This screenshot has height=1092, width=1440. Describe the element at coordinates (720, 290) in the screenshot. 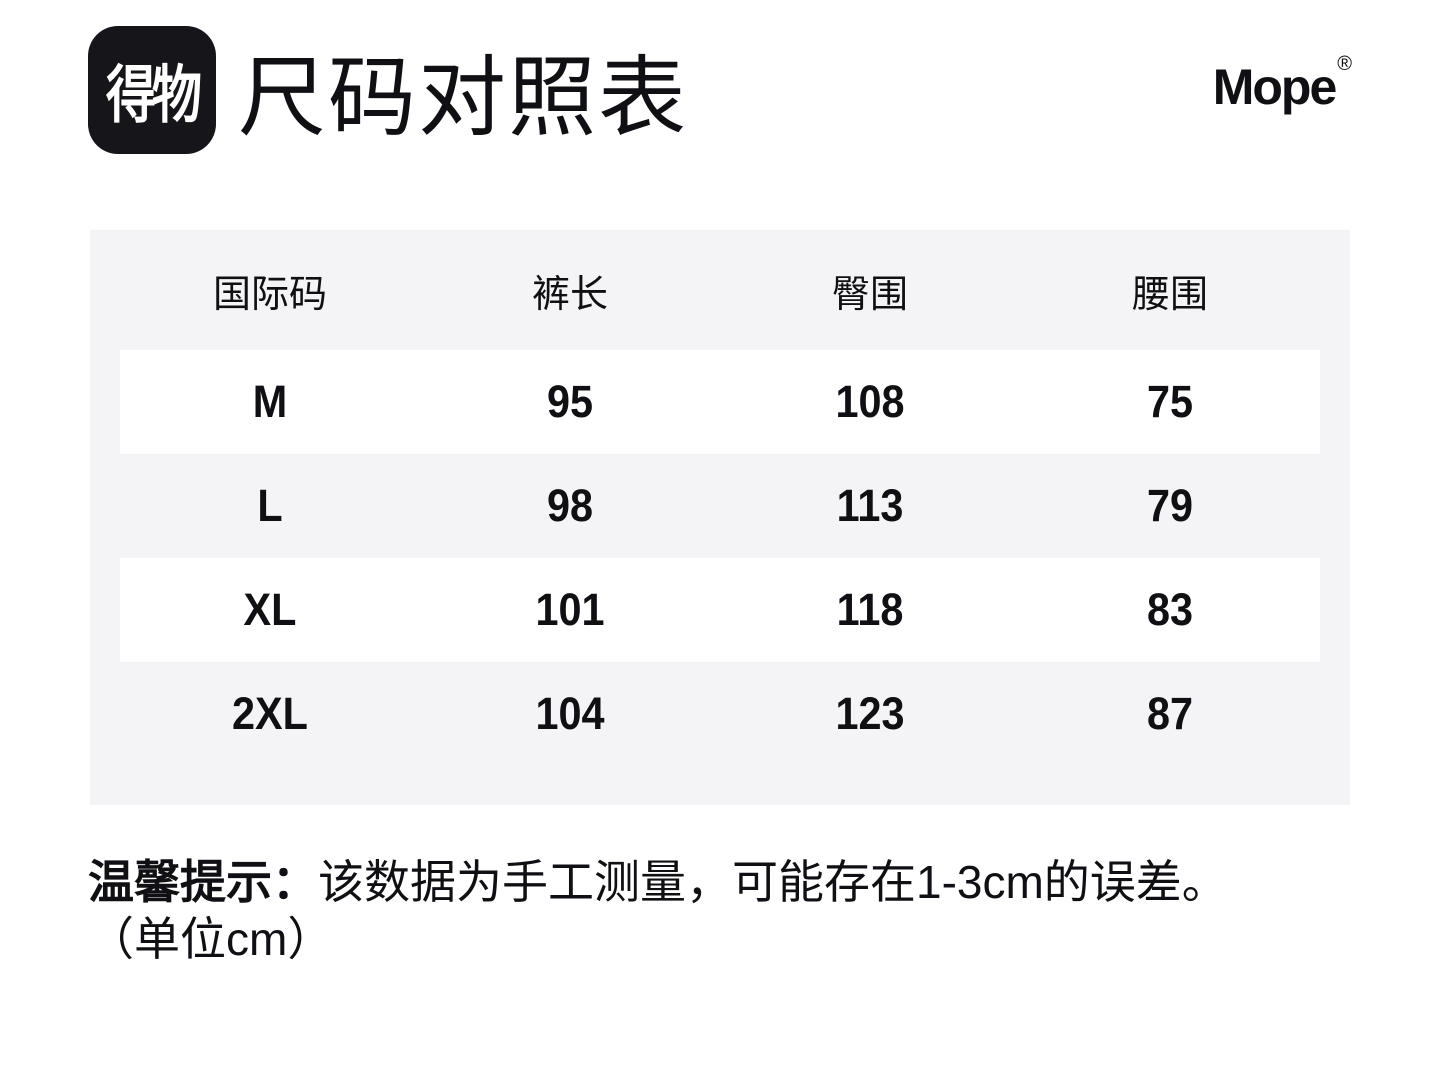

I see `table-header-row: 国际码 裤长 臀围 腰围` at that location.